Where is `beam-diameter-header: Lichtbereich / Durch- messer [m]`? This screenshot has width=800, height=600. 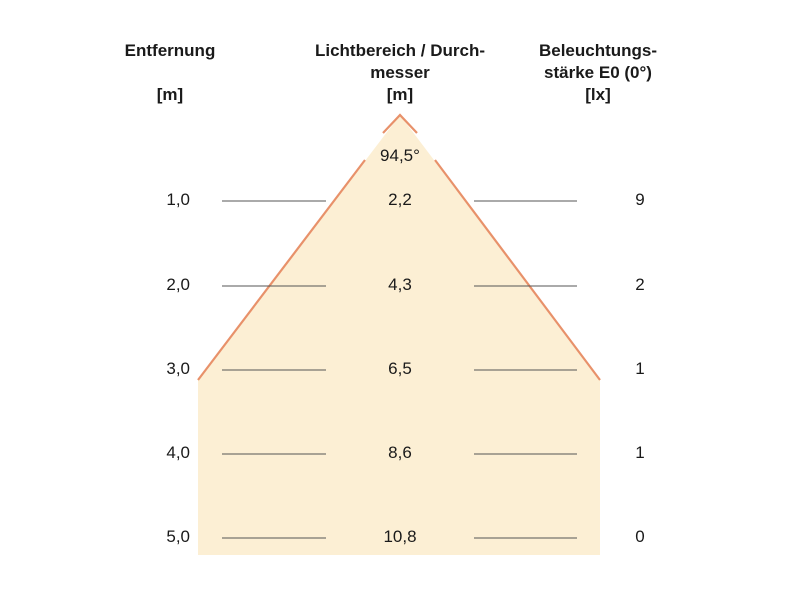 beam-diameter-header: Lichtbereich / Durch- messer [m] is located at coordinates (400, 73).